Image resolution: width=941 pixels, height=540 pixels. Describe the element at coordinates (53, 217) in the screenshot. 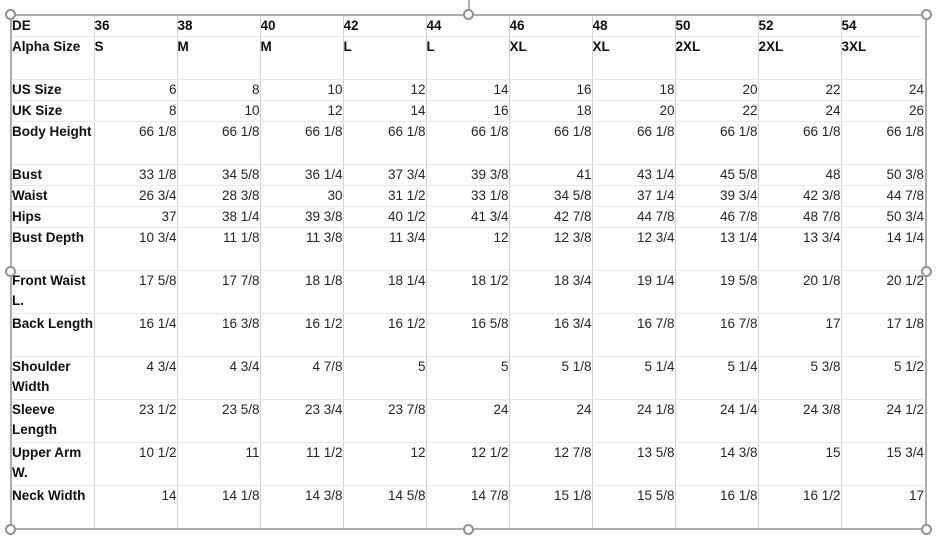

I see `row-label-cell: Hips` at that location.